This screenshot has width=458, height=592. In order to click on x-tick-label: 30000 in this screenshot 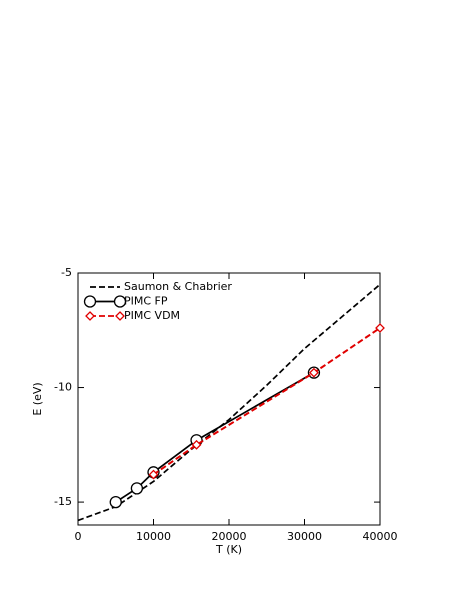, I will do `click(304, 536)`.